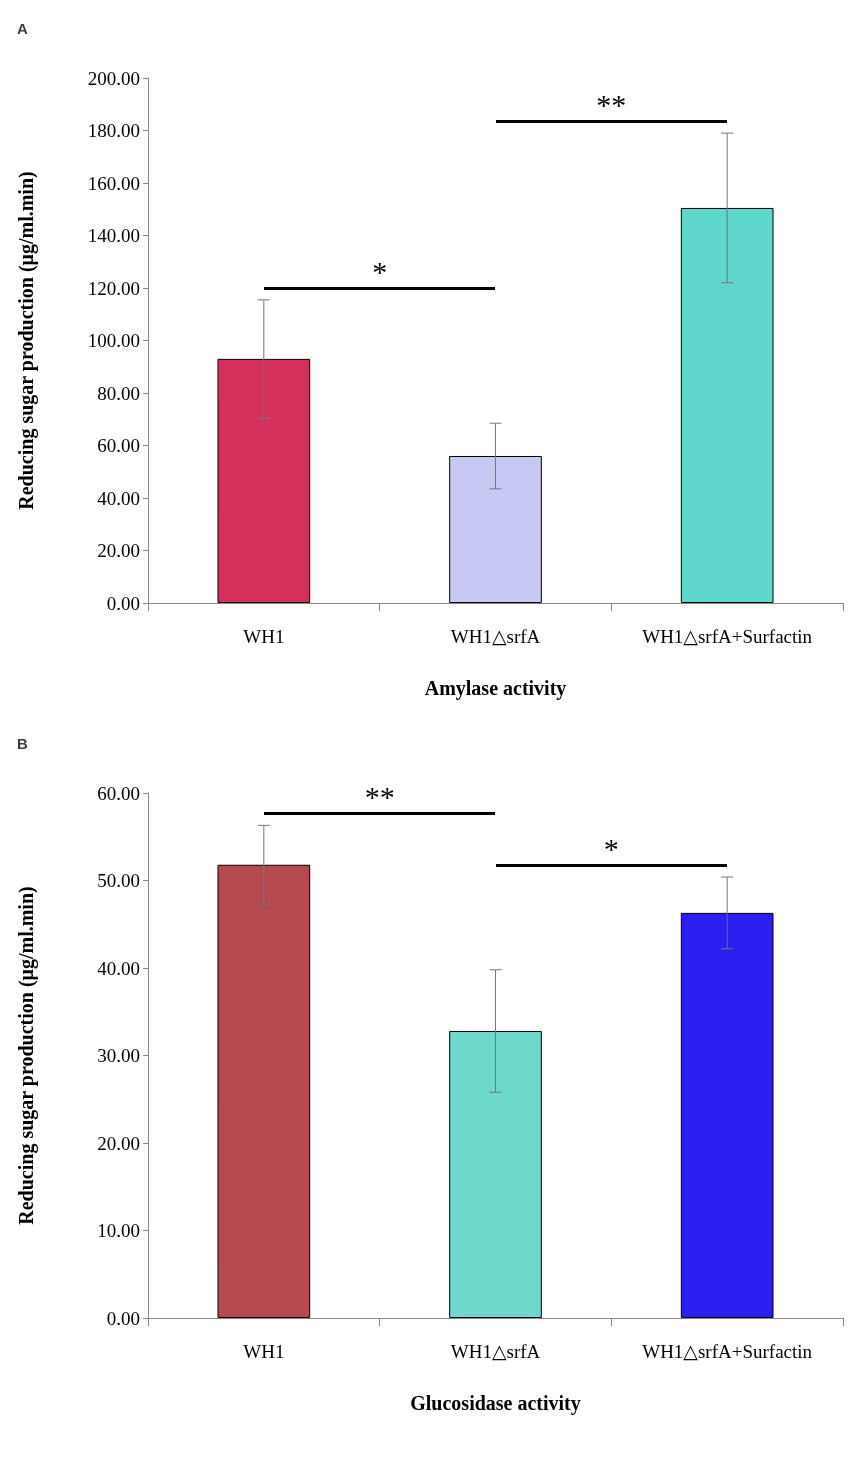  I want to click on y-tick-label: 140.00, so click(113, 235).